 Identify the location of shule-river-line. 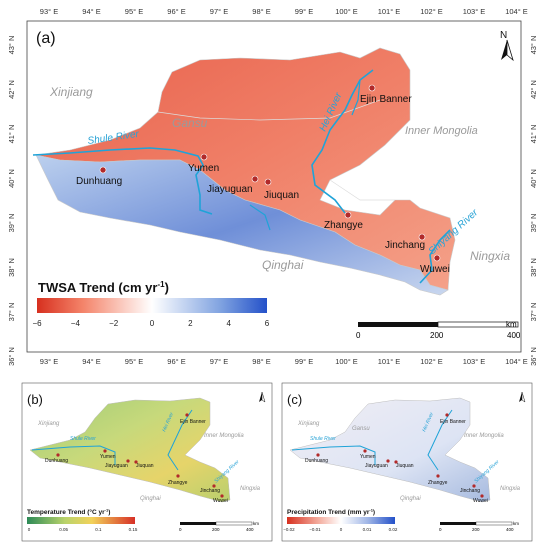
(122, 181).